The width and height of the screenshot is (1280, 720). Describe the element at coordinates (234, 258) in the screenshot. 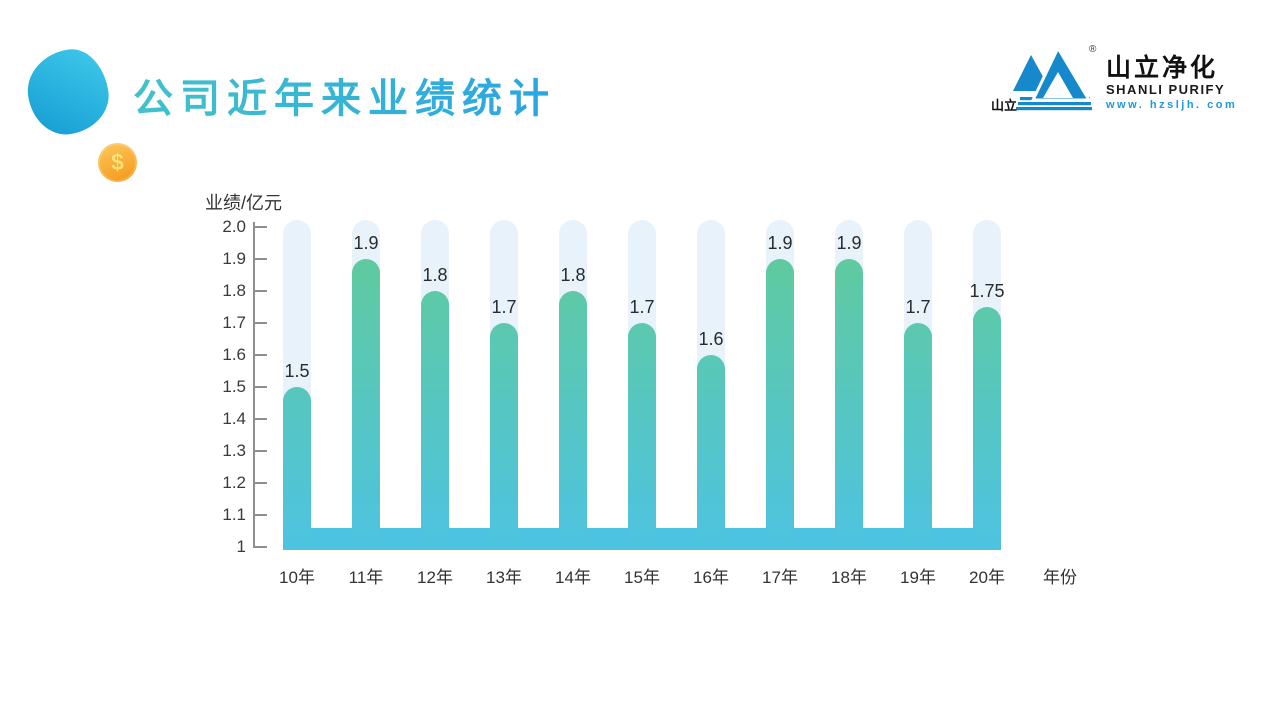

I see `y-tick-label: 1.9` at that location.